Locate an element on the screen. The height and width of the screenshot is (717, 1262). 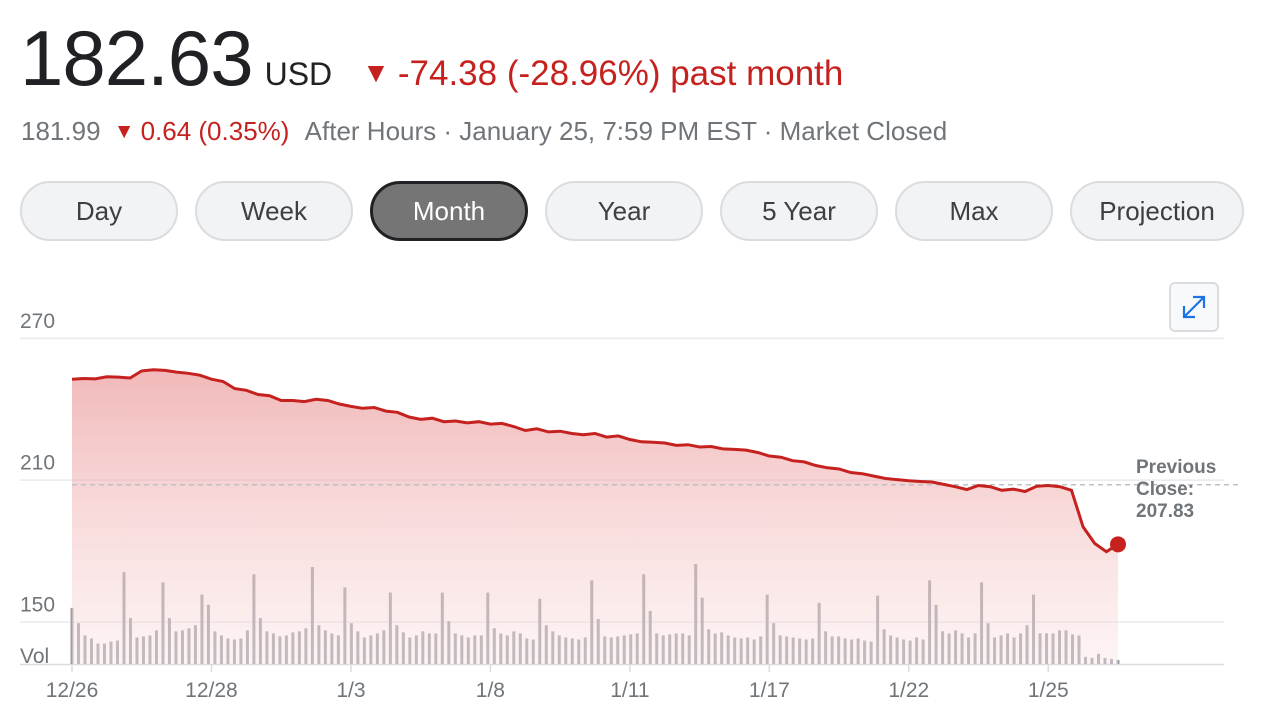
y-tick-label: 210 is located at coordinates (37, 463).